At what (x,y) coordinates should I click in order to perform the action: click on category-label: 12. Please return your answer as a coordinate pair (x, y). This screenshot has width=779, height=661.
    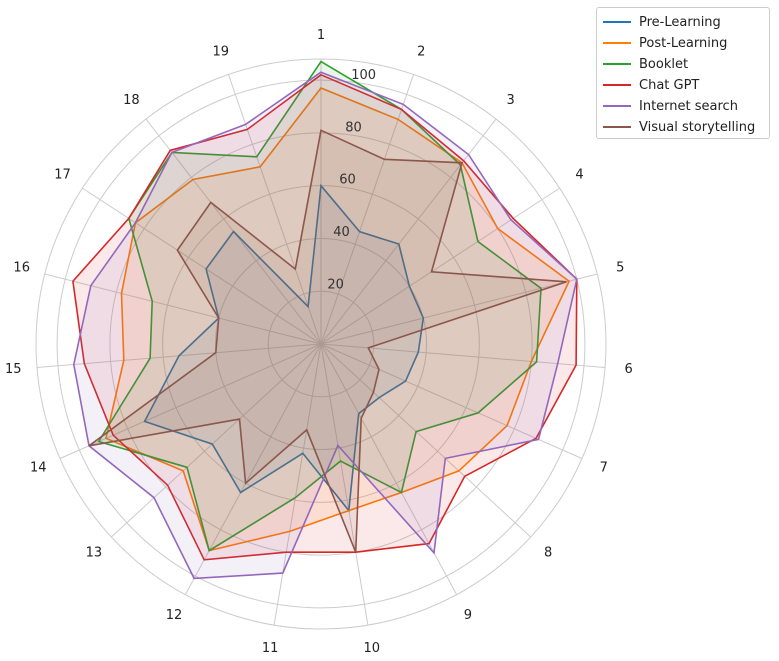
    Looking at the image, I should click on (174, 615).